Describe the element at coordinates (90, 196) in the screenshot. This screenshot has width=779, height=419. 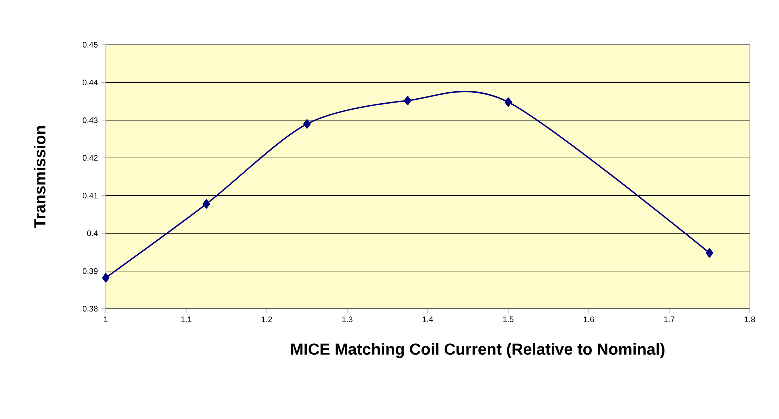
I see `y-tick-label: 0.41` at that location.